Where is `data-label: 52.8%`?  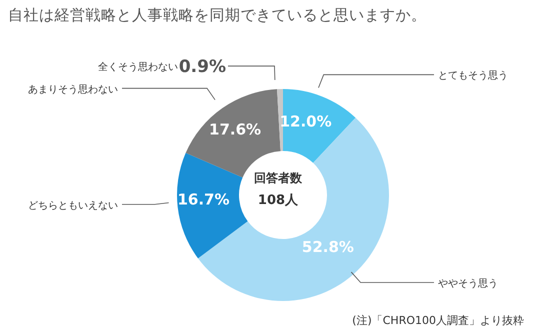
data-label: 52.8% is located at coordinates (328, 247).